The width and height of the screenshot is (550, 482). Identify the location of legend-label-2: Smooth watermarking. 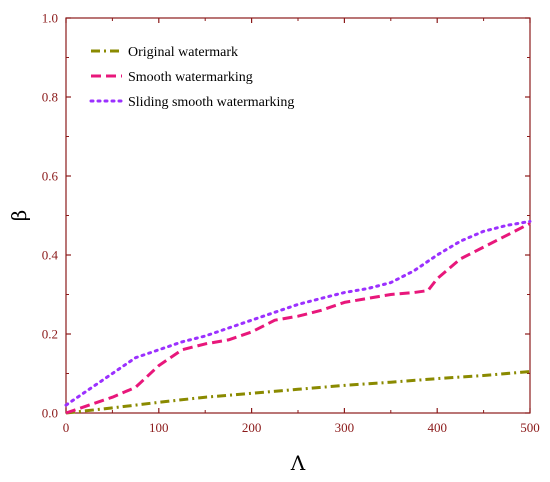
(190, 77).